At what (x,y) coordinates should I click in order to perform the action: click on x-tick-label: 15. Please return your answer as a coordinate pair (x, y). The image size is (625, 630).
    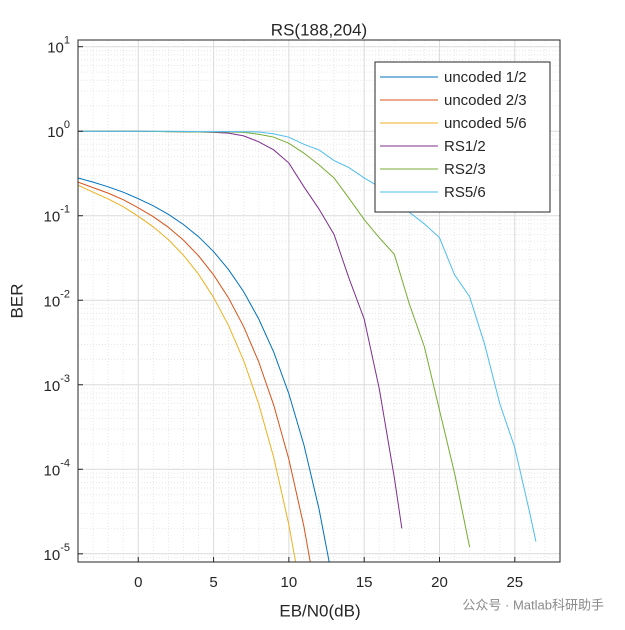
    Looking at the image, I should click on (364, 582).